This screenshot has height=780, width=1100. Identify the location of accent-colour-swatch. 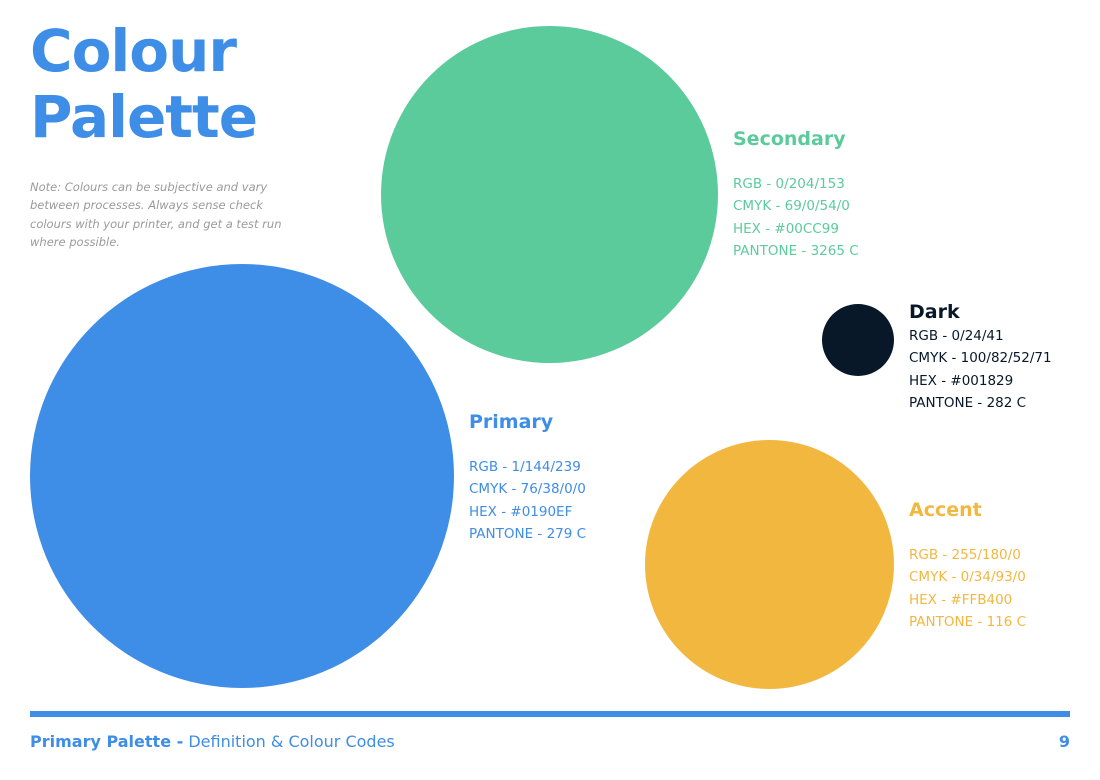
(769, 564).